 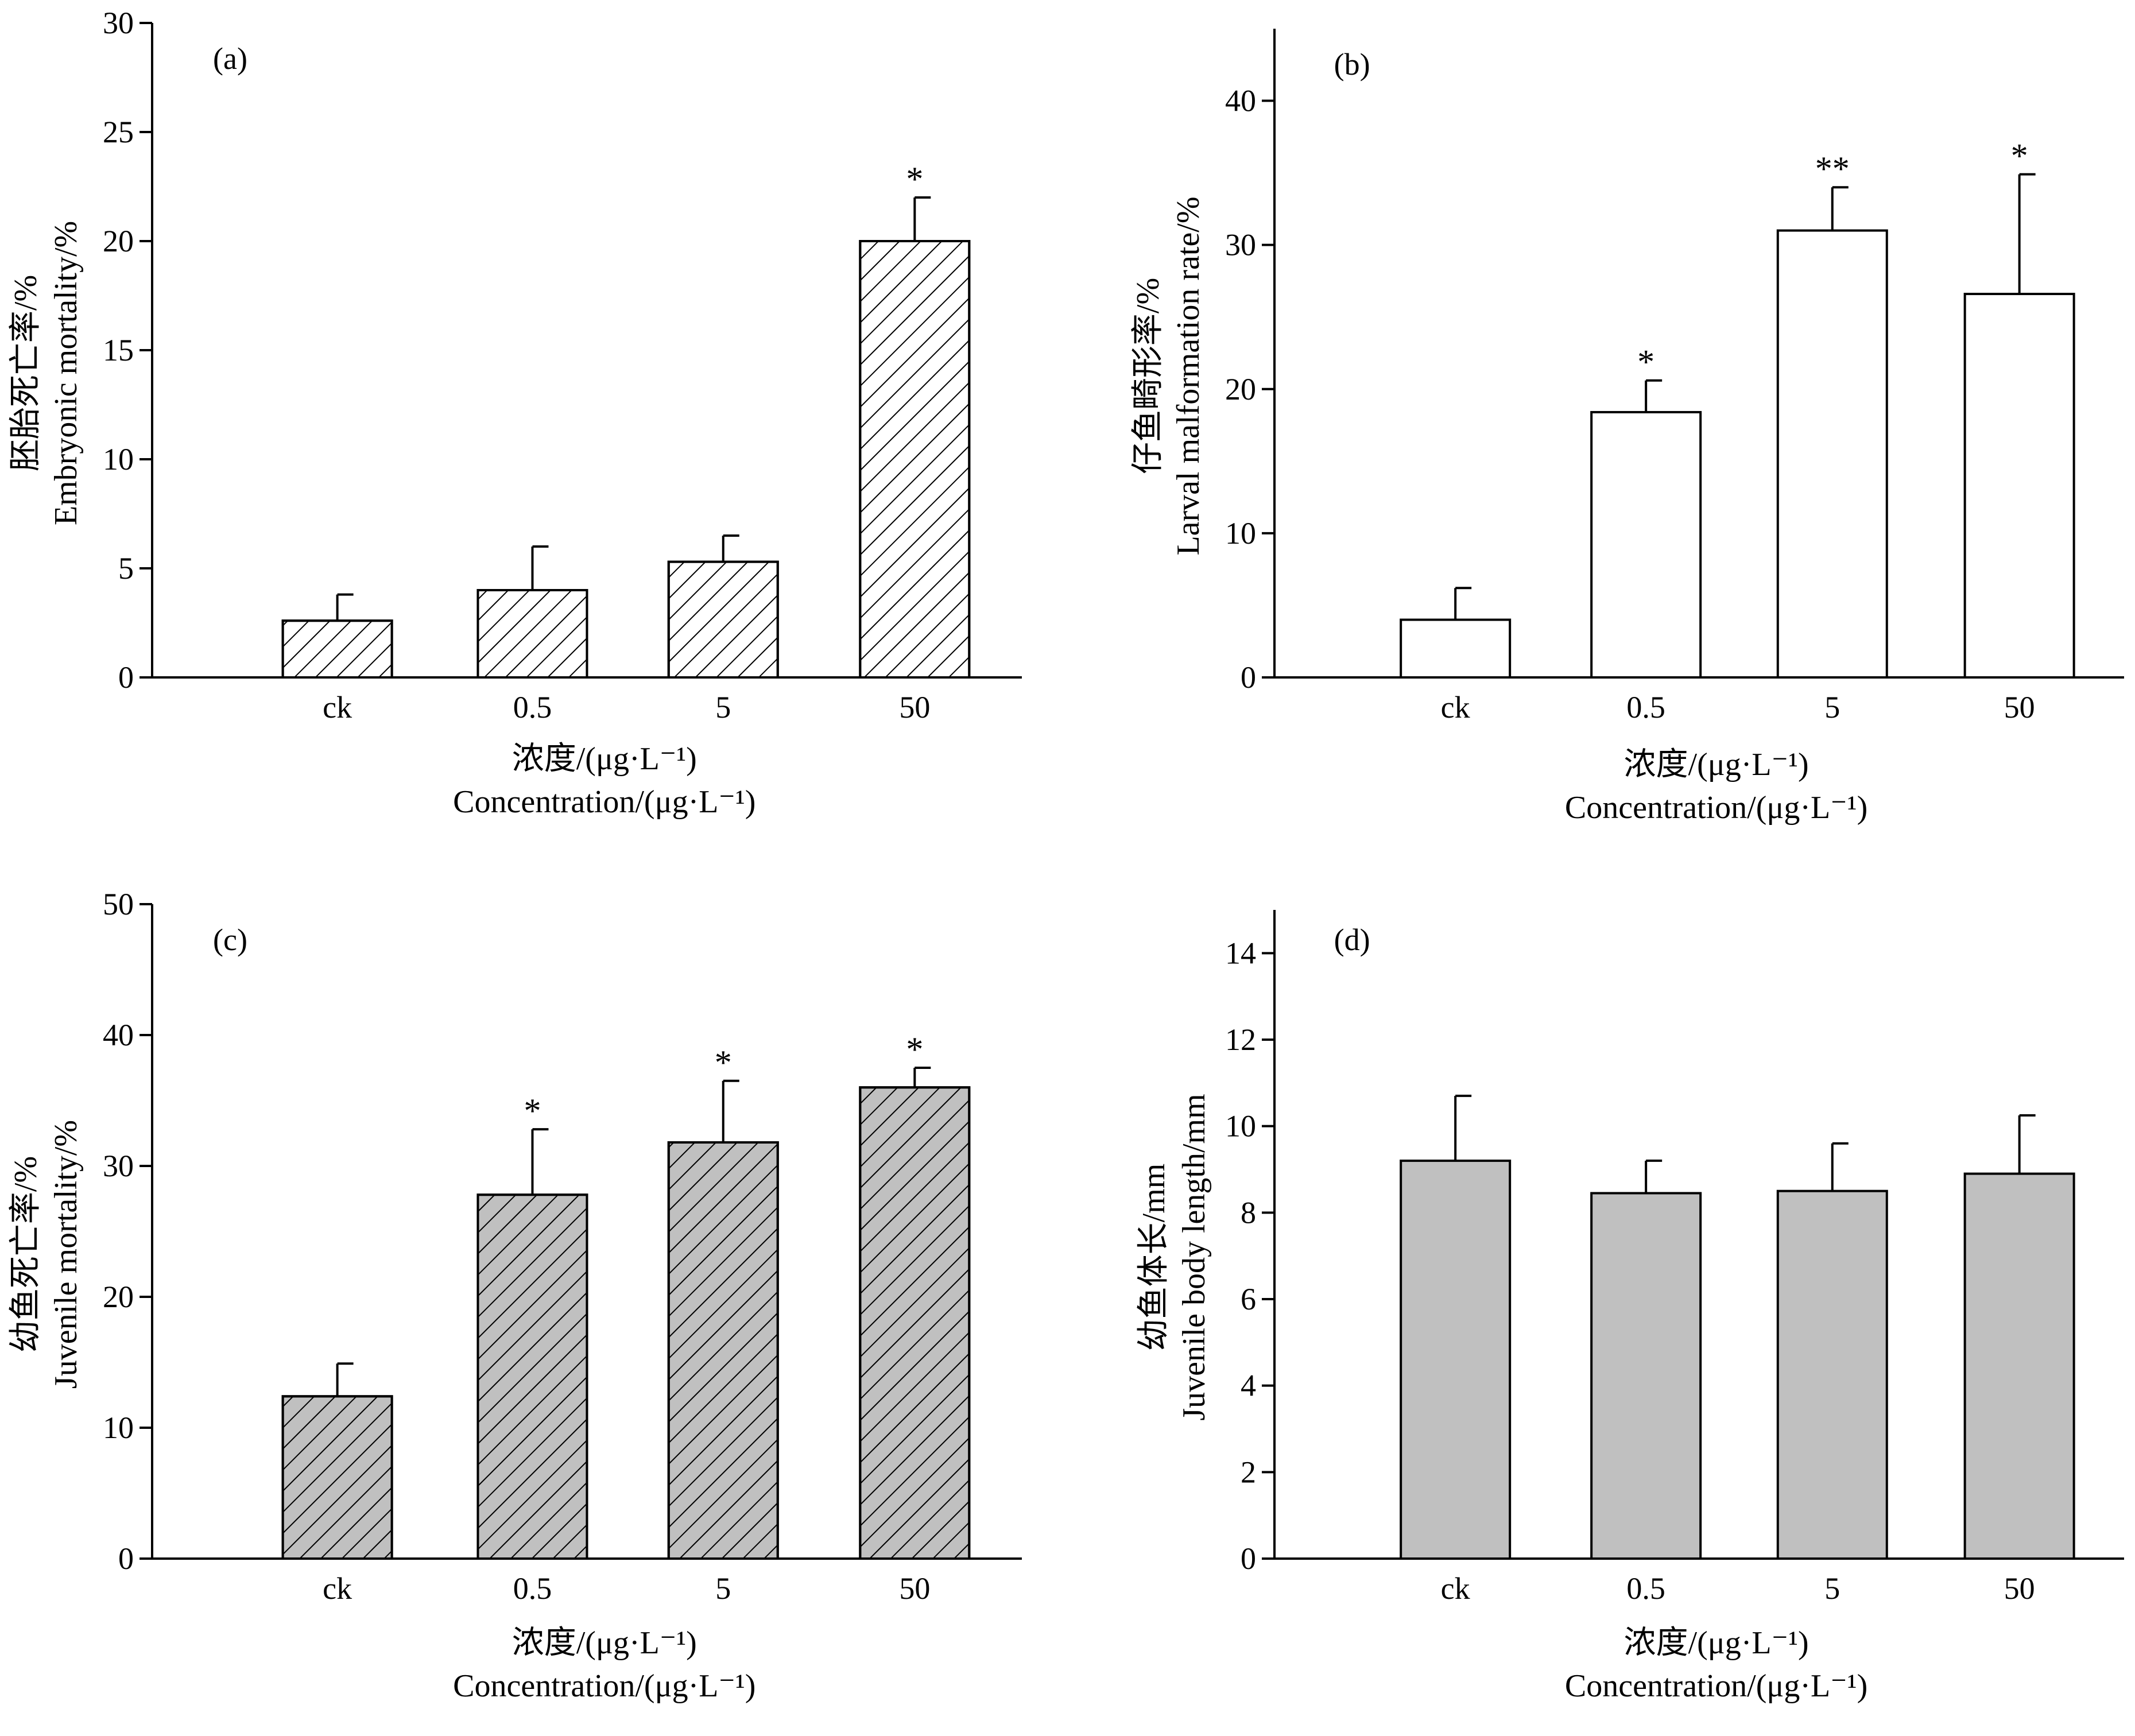 I want to click on y-tick-label: 6, so click(x=1249, y=1299).